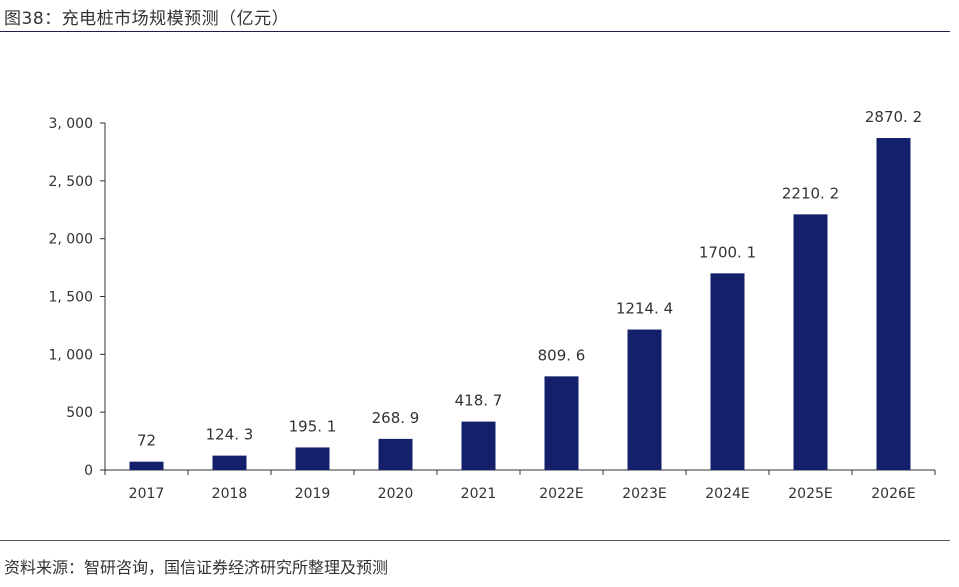 The height and width of the screenshot is (587, 959). Describe the element at coordinates (146, 465) in the screenshot. I see `bar-2017` at that location.